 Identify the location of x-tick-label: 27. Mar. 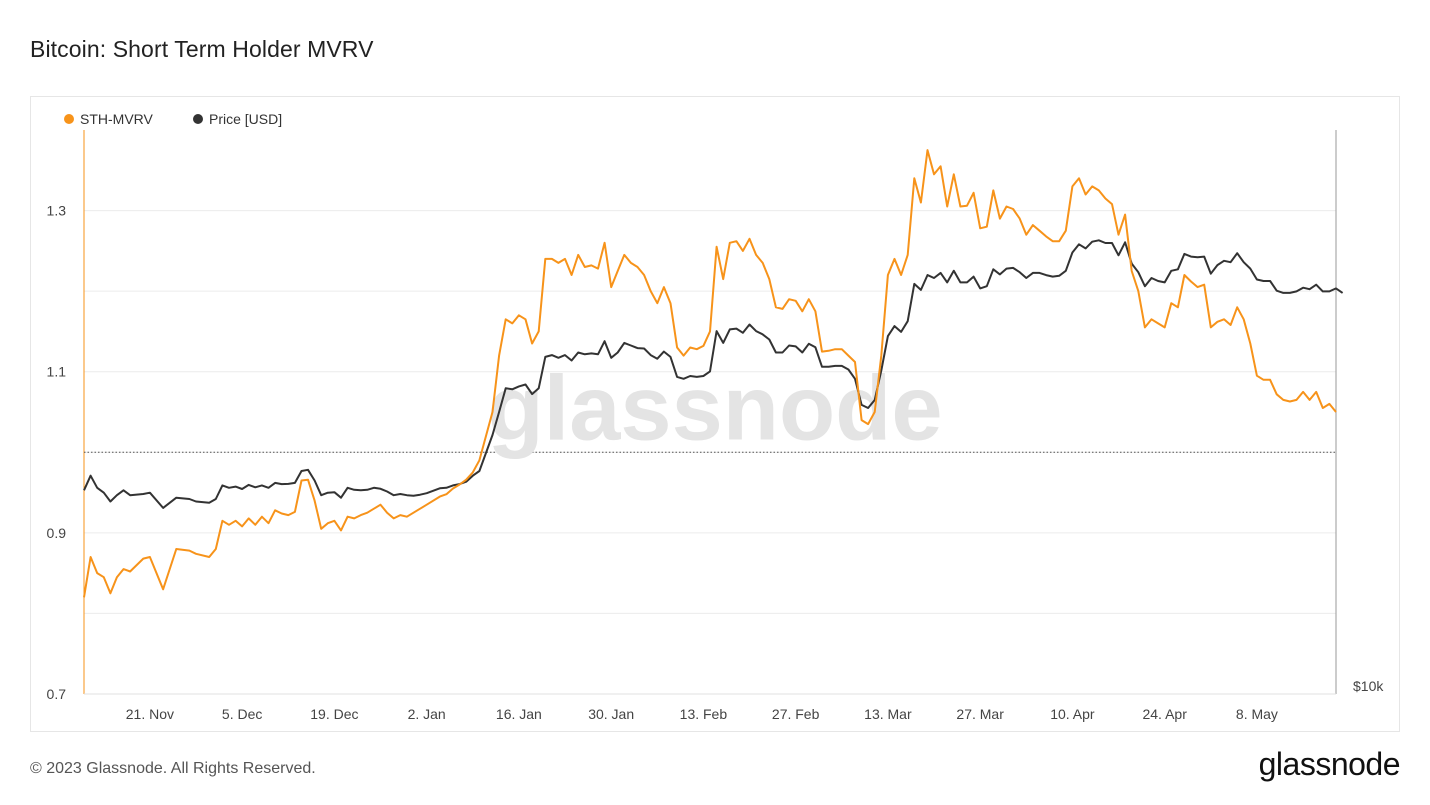
(980, 714).